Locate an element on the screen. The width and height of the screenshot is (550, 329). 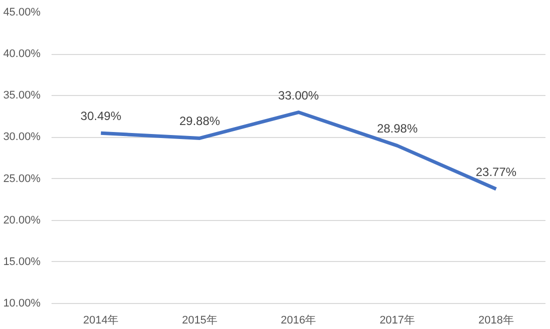
x-tick-label: 2015年 is located at coordinates (200, 320).